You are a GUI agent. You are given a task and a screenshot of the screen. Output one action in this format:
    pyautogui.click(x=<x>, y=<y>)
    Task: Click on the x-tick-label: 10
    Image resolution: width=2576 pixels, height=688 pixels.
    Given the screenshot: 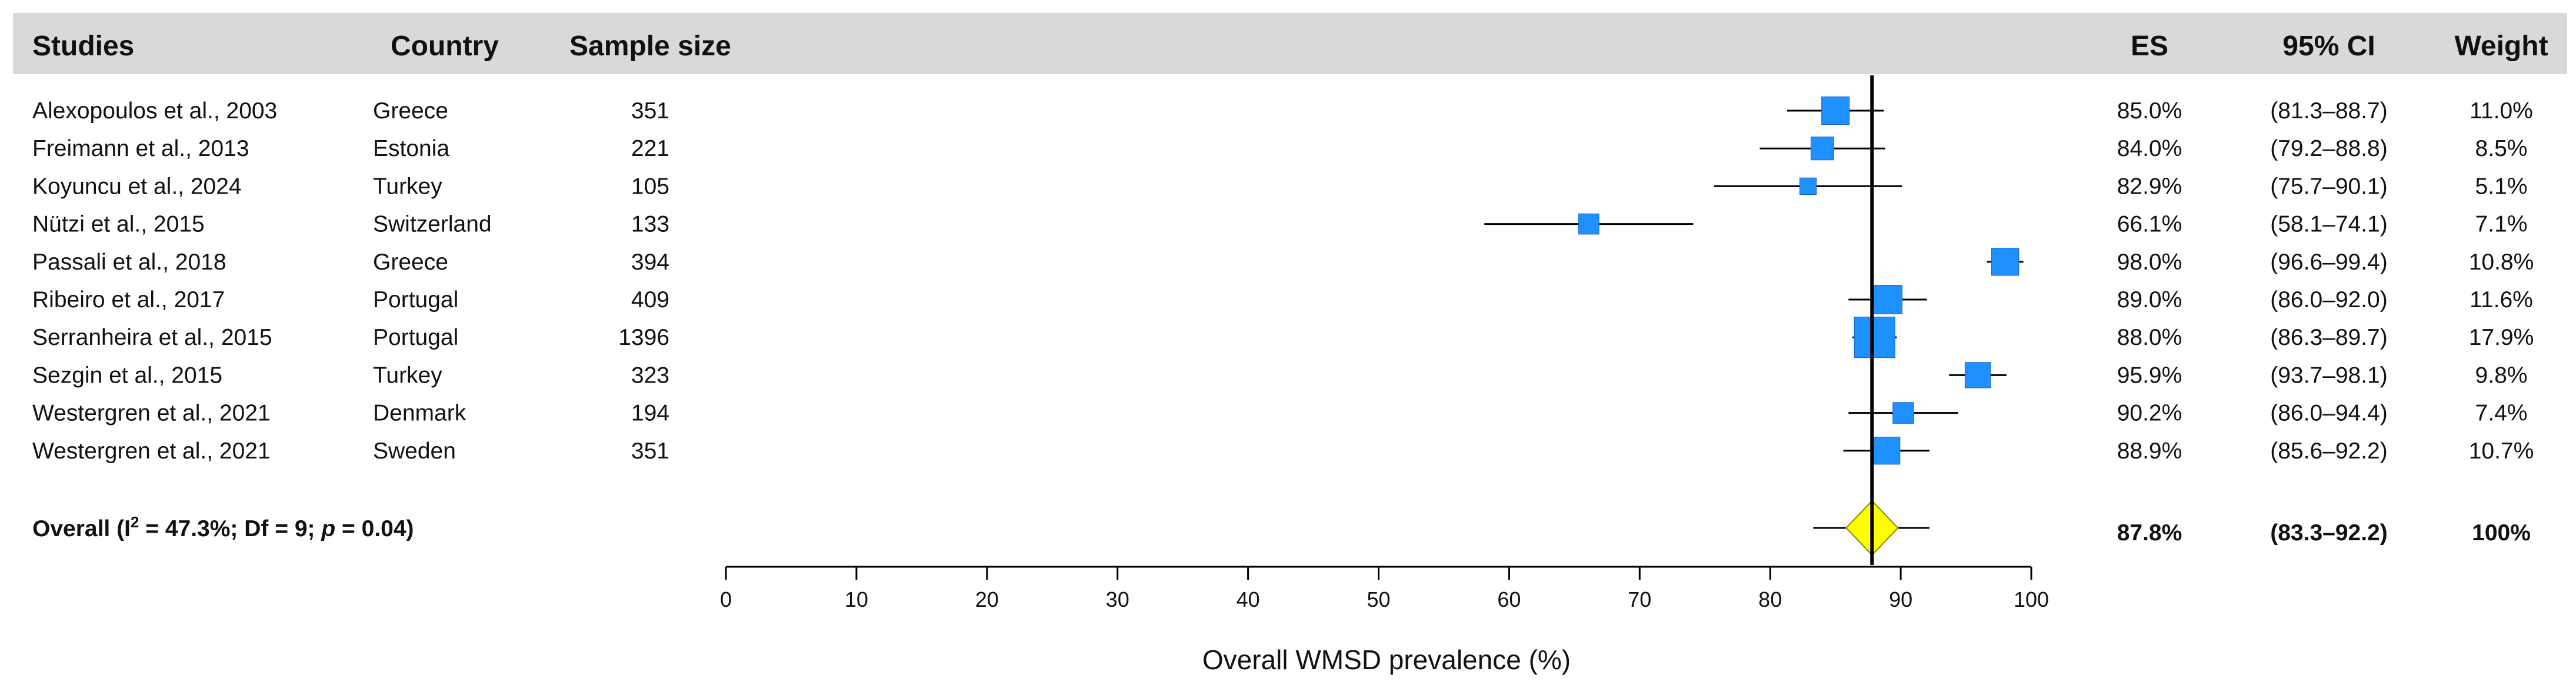 What is the action you would take?
    pyautogui.click(x=857, y=599)
    